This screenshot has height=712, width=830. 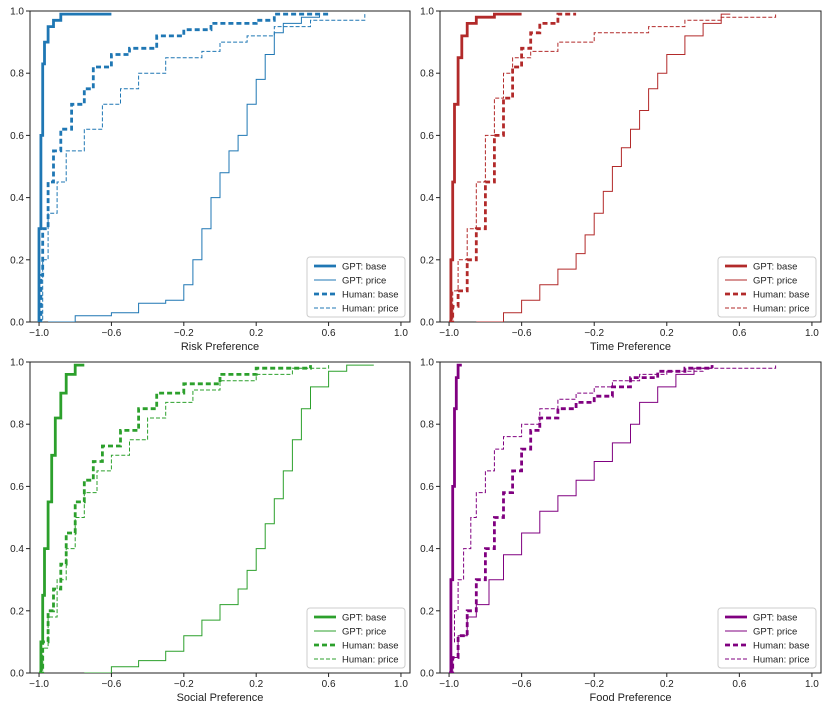 I want to click on food-preference-xtick-label: 0.2, so click(x=667, y=684).